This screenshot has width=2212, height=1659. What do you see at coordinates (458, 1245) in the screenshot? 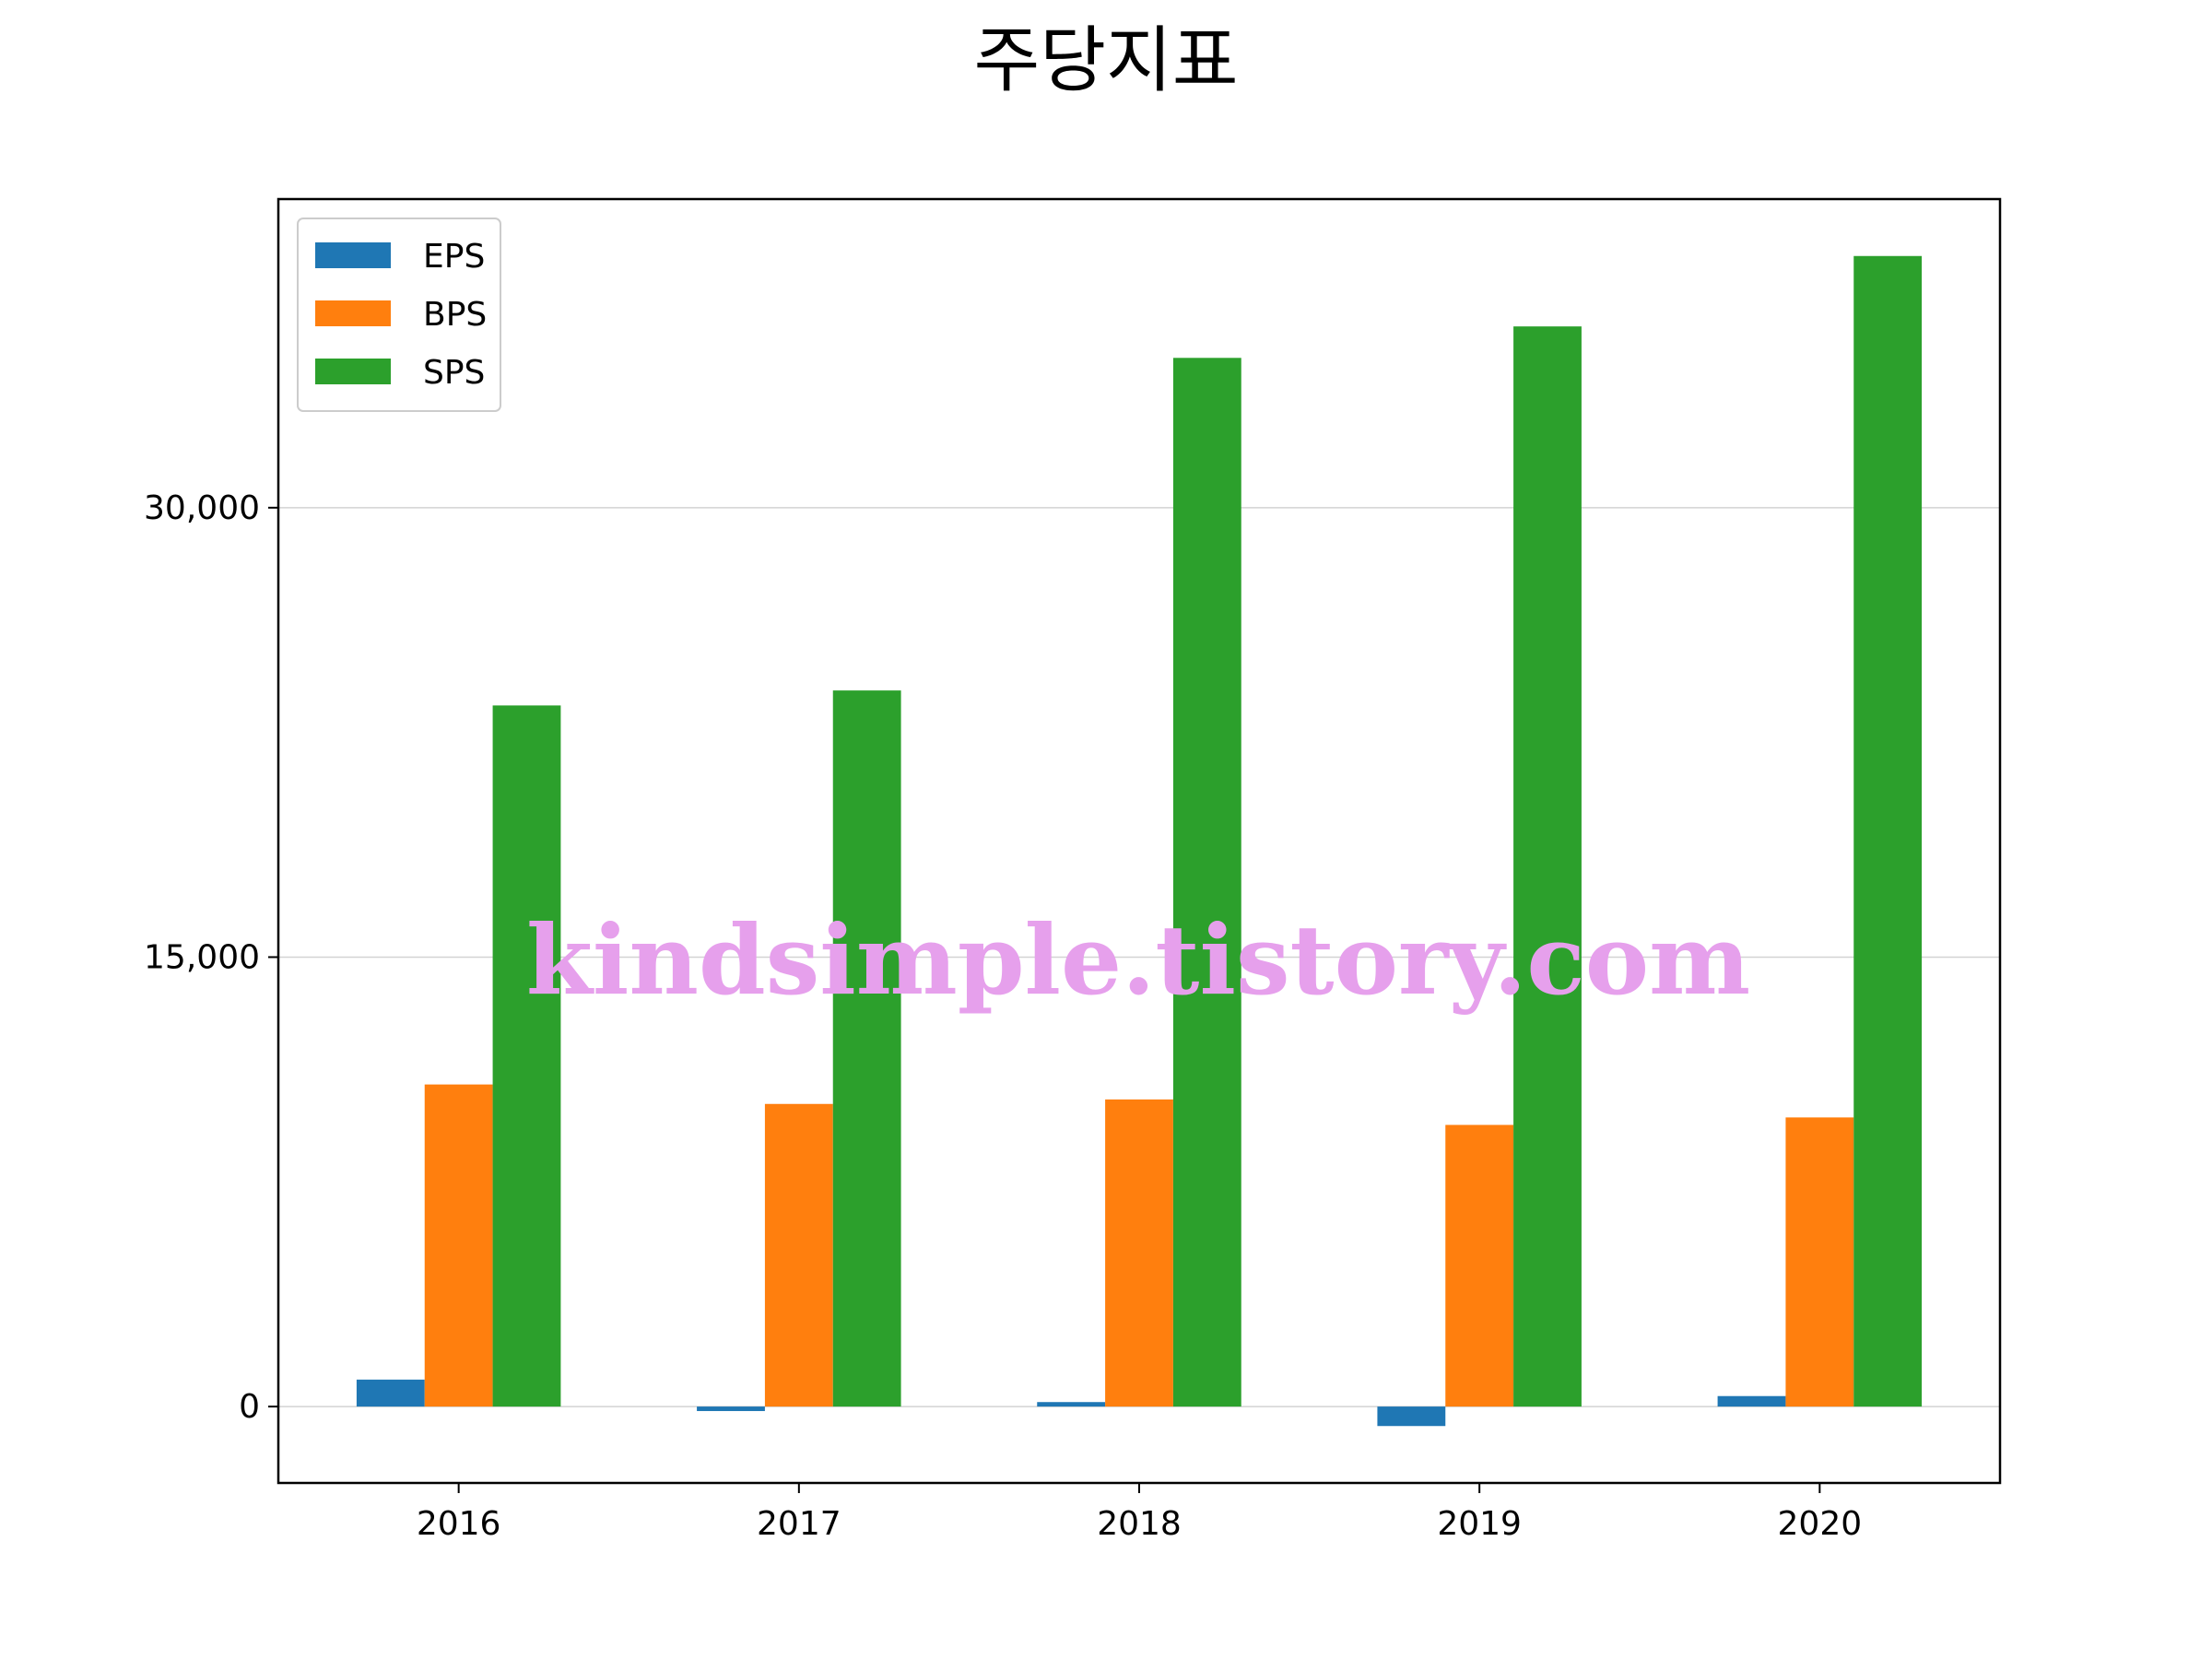
I see `bar-bps-2016` at bounding box center [458, 1245].